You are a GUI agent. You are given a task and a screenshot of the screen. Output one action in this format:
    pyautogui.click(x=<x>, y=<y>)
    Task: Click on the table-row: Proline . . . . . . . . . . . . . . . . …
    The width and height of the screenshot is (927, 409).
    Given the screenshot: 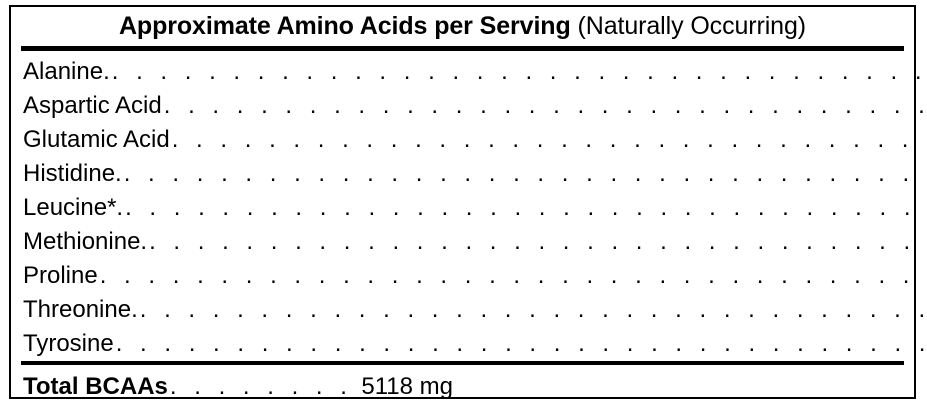 What is the action you would take?
    pyautogui.click(x=475, y=276)
    